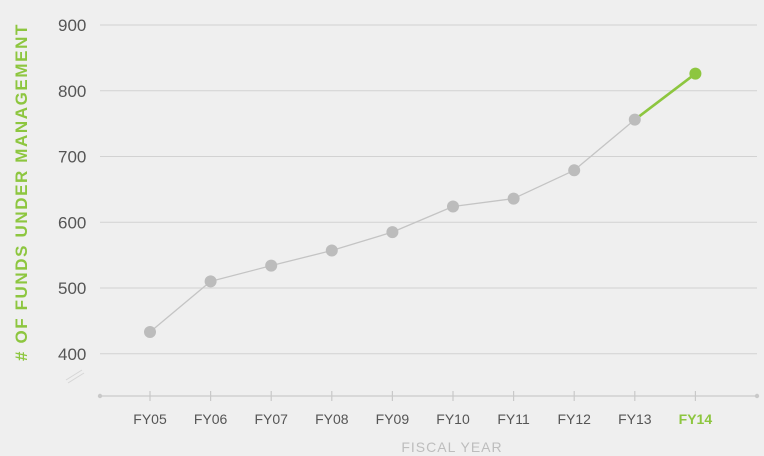 The width and height of the screenshot is (764, 456). Describe the element at coordinates (574, 419) in the screenshot. I see `x-tick-label: FY12` at that location.